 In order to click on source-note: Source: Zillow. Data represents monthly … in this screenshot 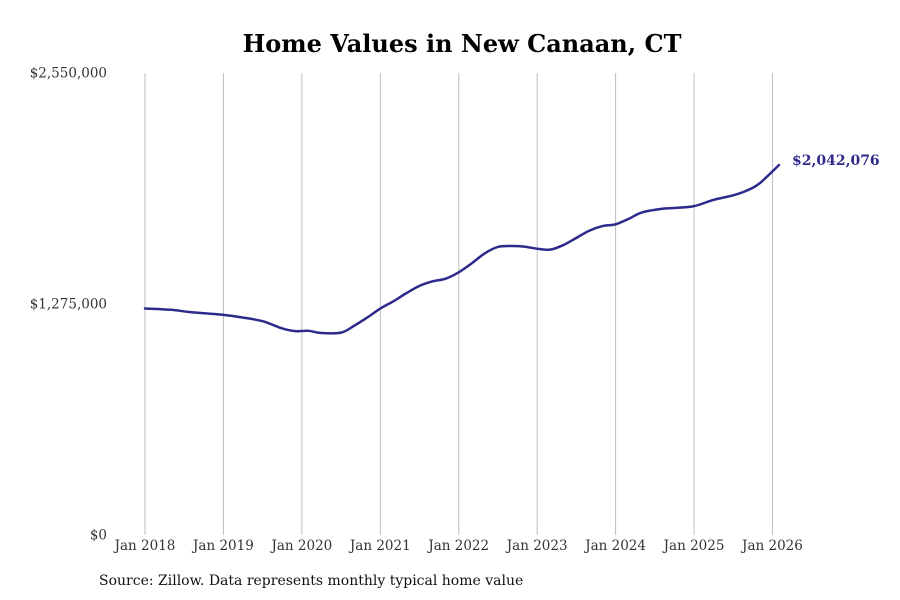, I will do `click(311, 581)`.